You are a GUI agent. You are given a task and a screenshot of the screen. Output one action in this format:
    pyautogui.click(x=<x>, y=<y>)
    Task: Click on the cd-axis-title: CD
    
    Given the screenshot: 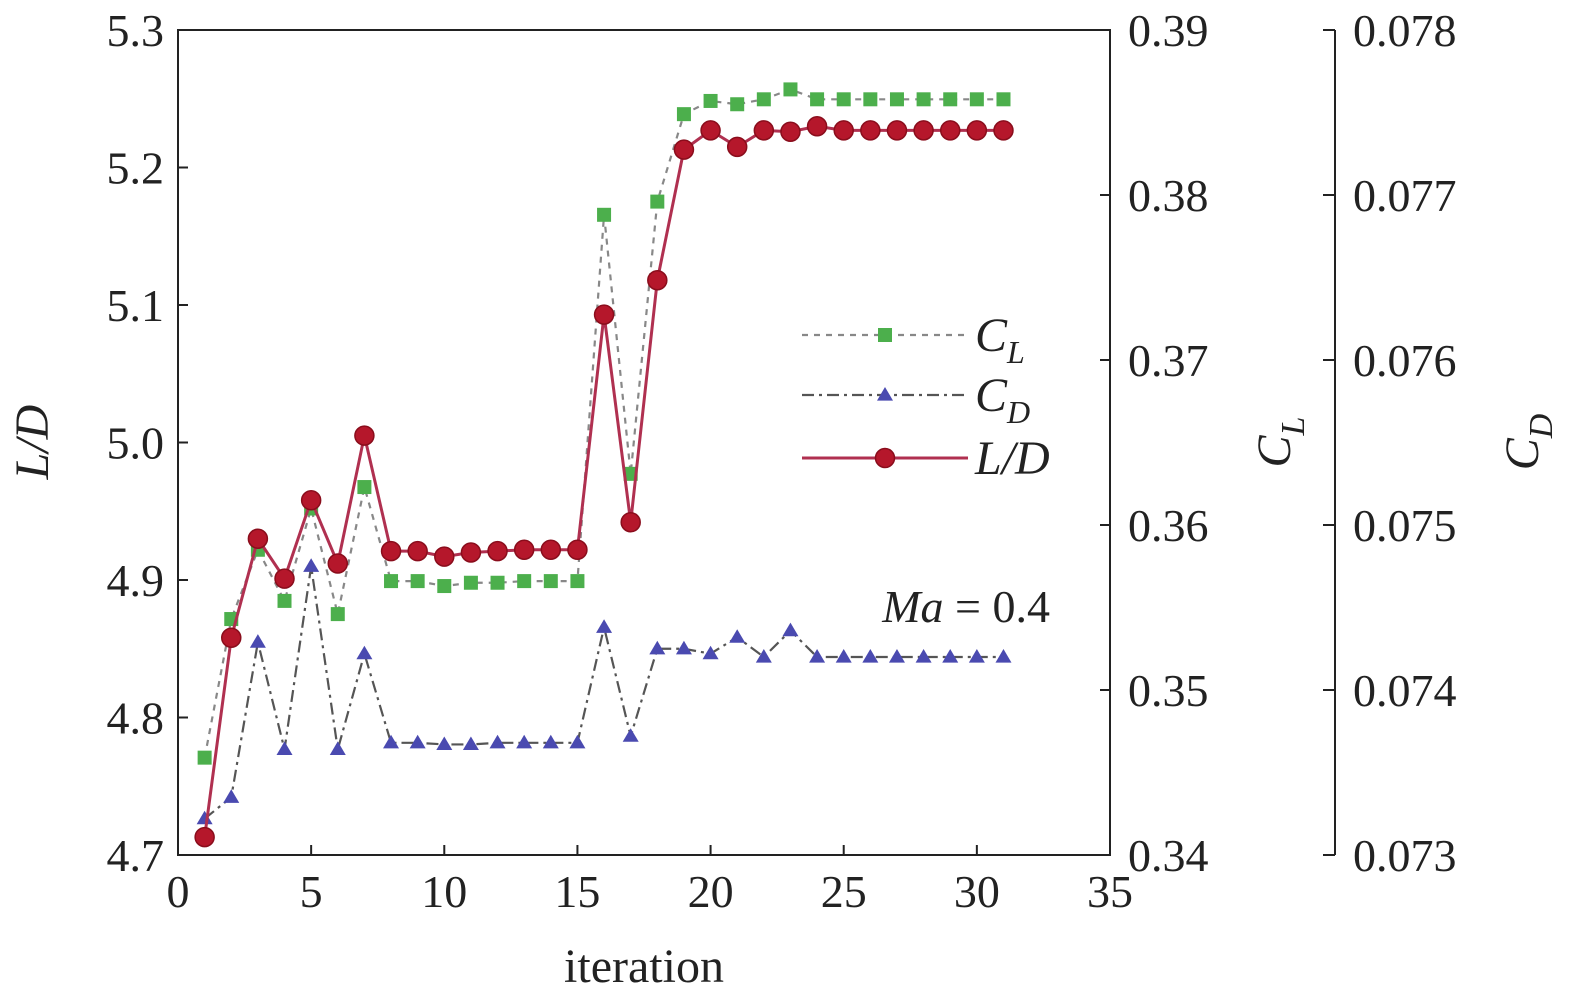 What is the action you would take?
    pyautogui.click(x=1528, y=441)
    